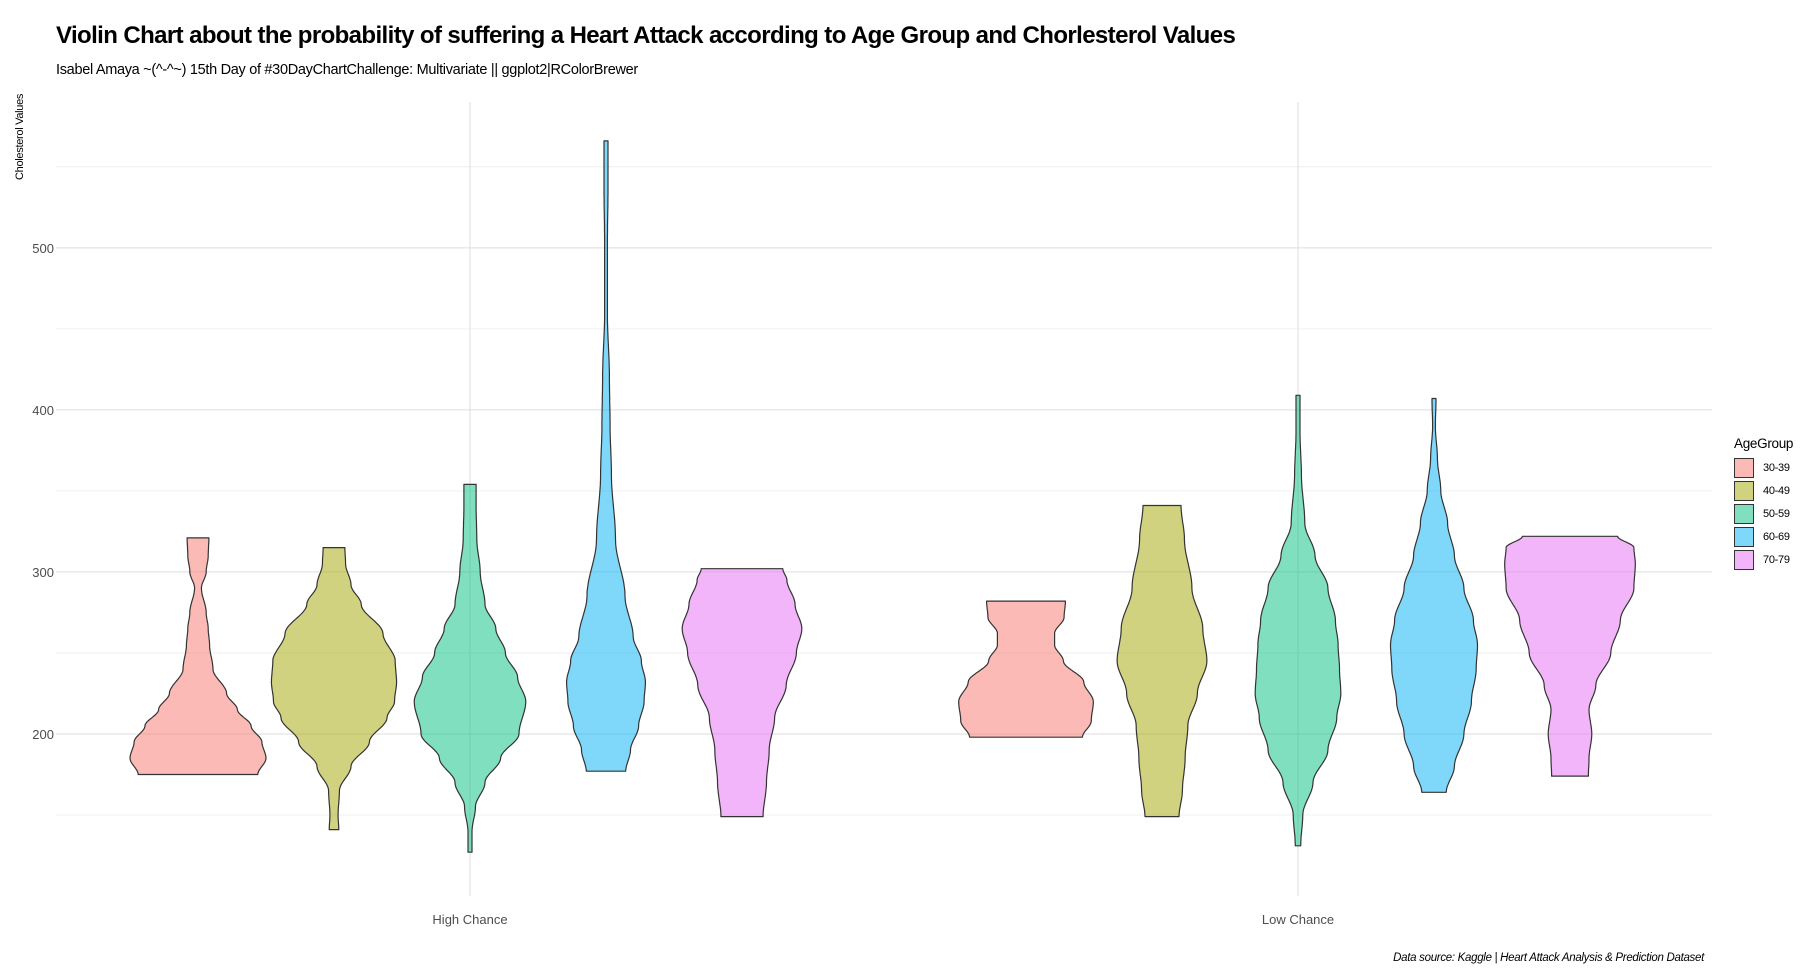 The image size is (1807, 970). Describe the element at coordinates (1776, 467) in the screenshot. I see `legend-label: 30-39` at that location.